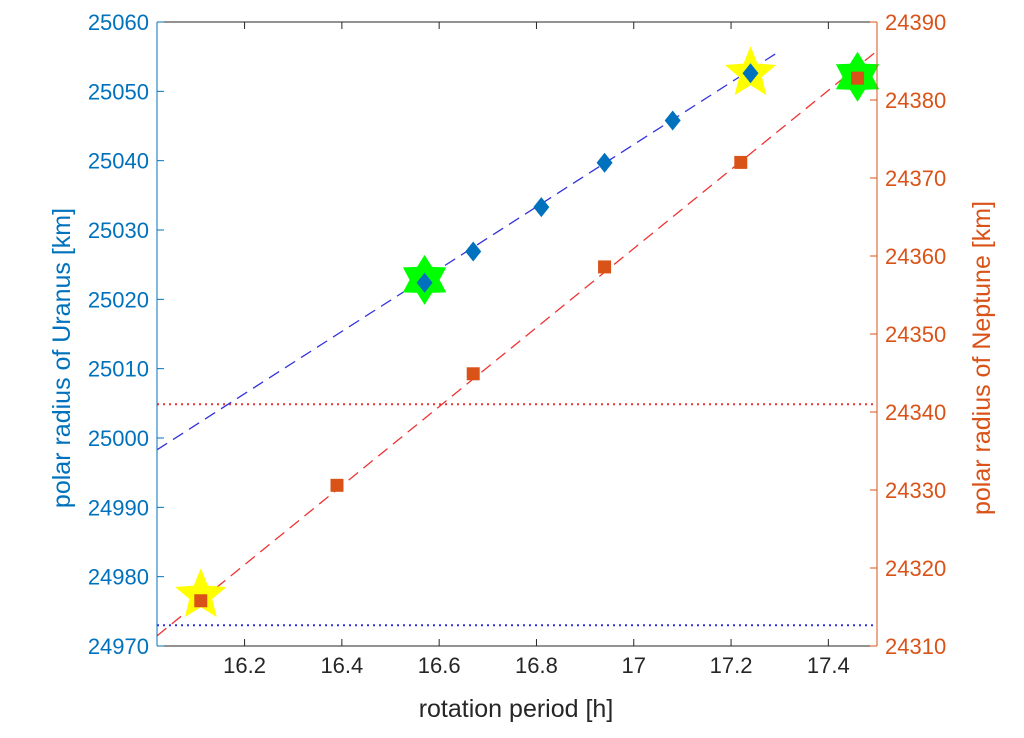  I want to click on y-tick-label-right: 24380, so click(915, 100).